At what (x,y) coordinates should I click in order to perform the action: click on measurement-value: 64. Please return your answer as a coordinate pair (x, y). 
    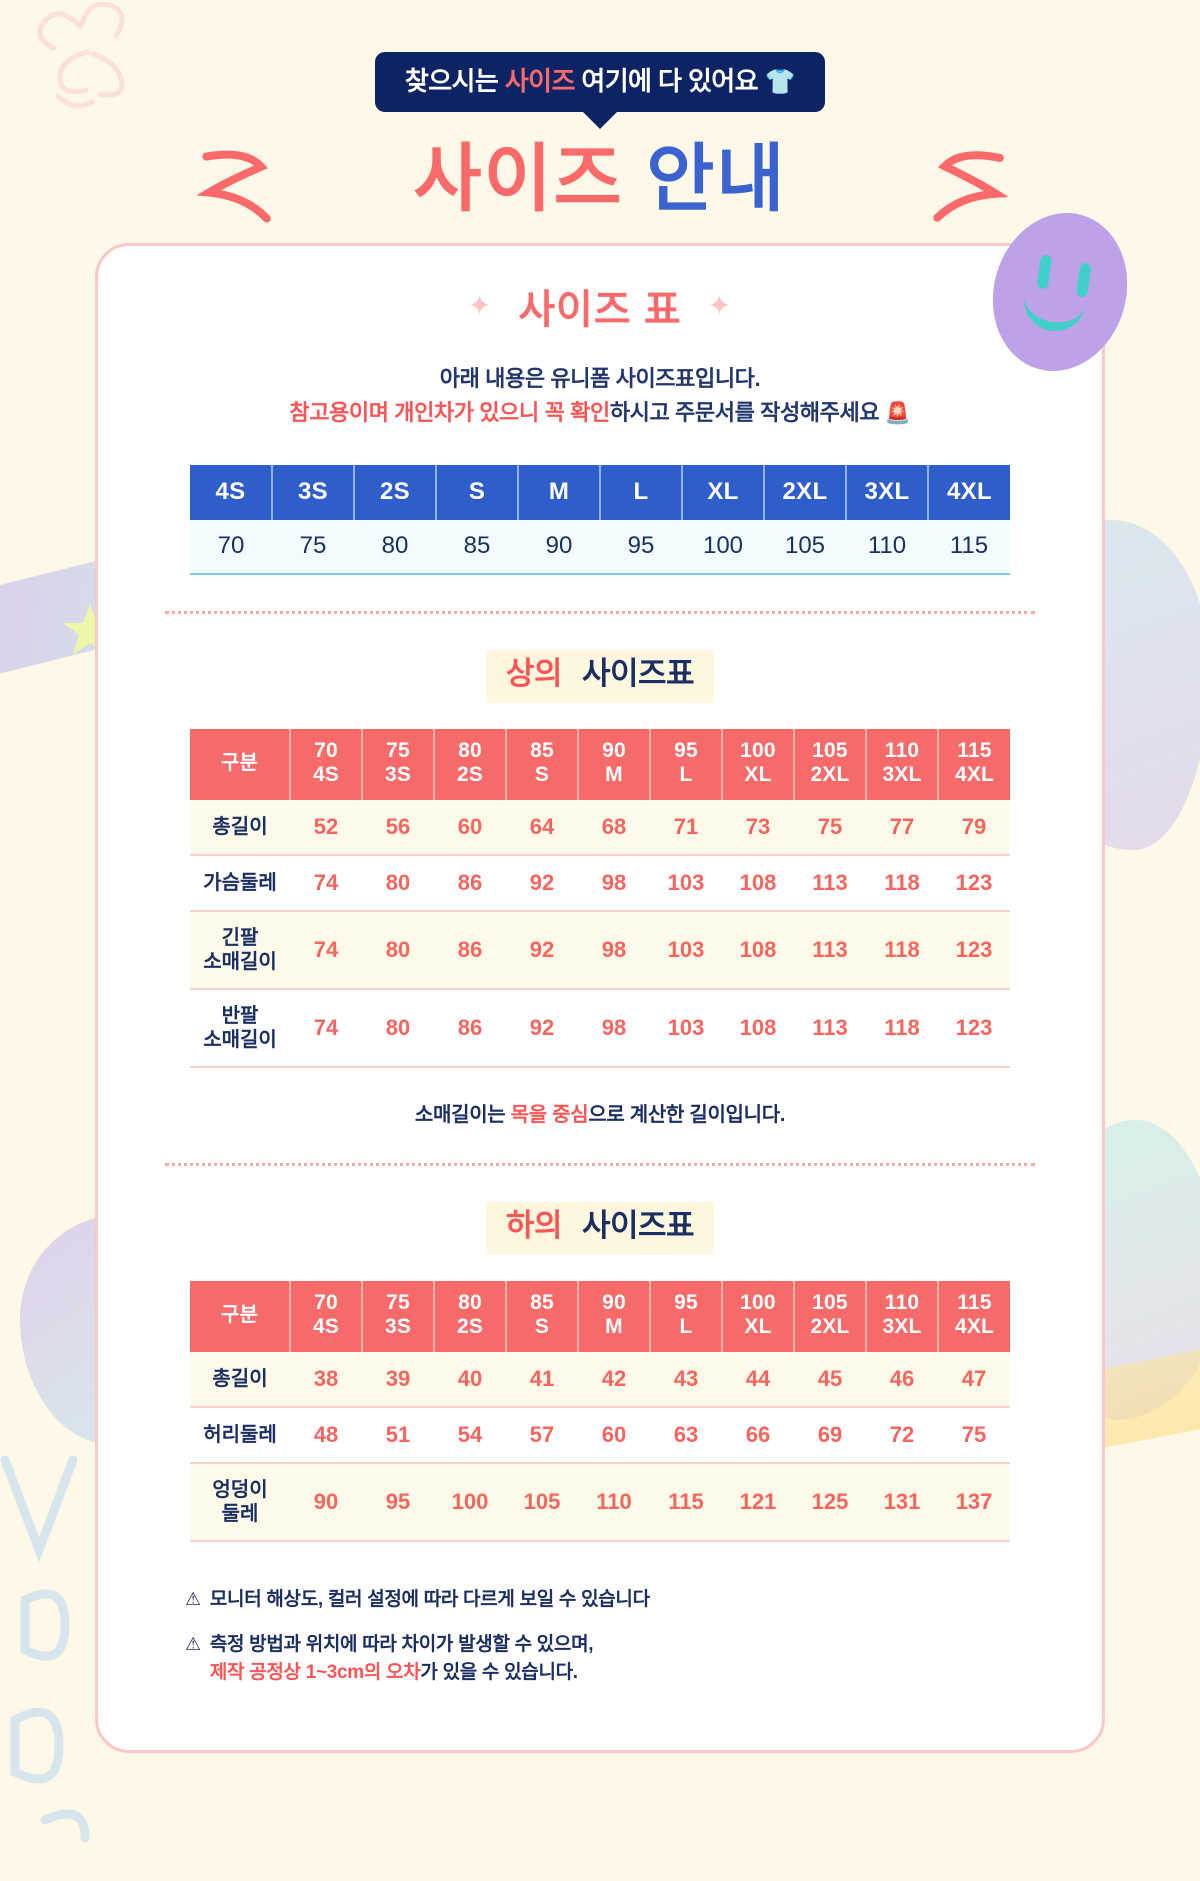
    Looking at the image, I should click on (542, 828).